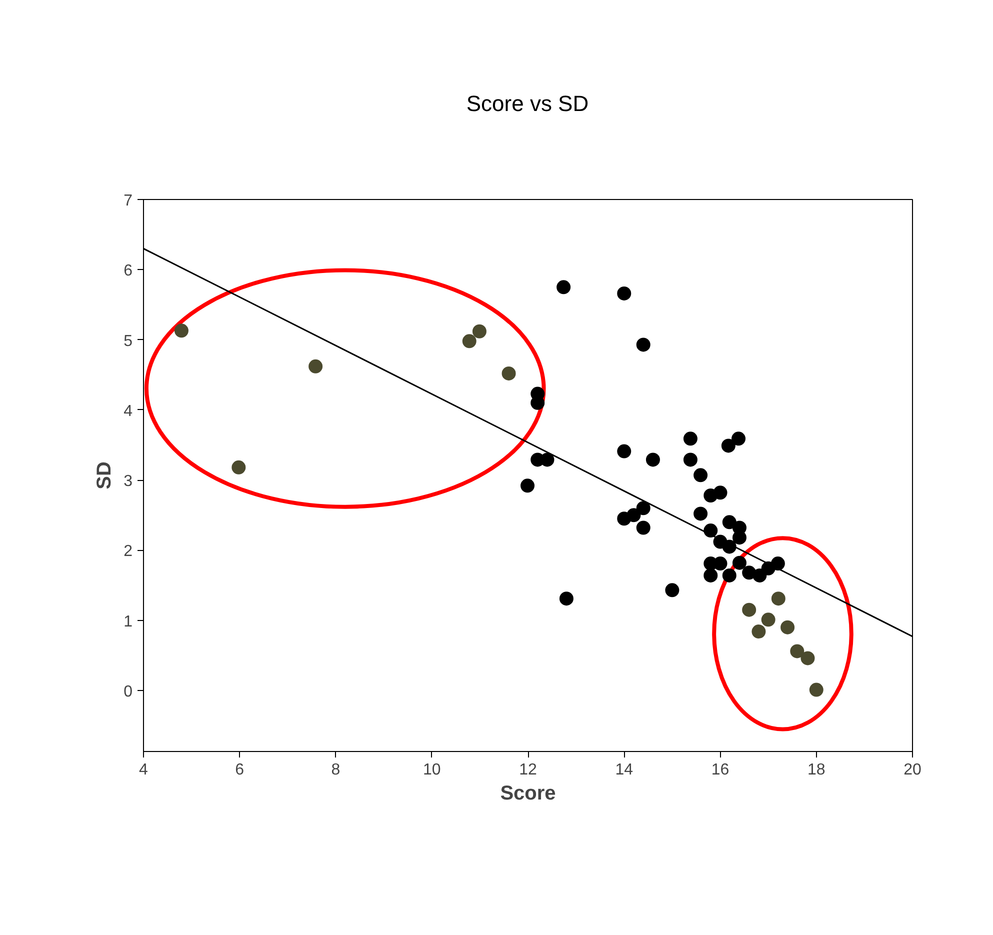  Describe the element at coordinates (128, 551) in the screenshot. I see `y-tick-label: 2` at that location.